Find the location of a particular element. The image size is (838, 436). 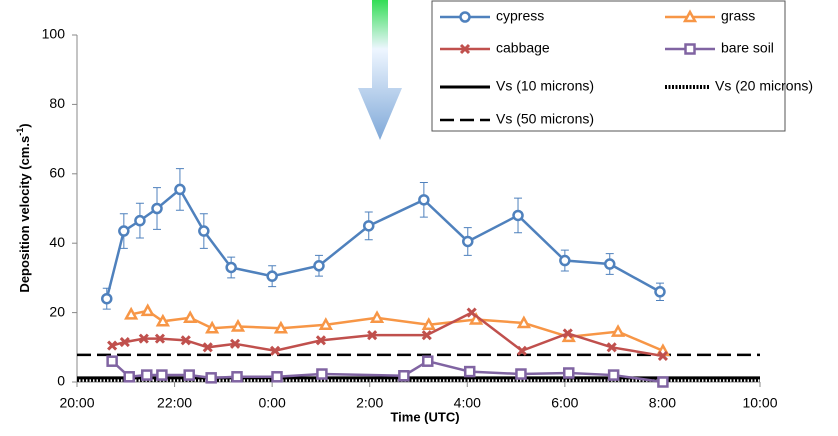

y-tick-label: 100 is located at coordinates (54, 34).